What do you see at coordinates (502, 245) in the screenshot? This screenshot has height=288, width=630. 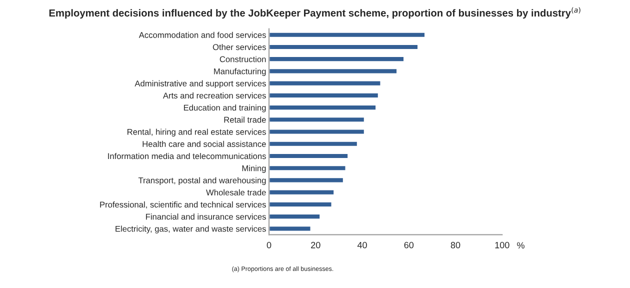 I see `x-tick-label: 100` at bounding box center [502, 245].